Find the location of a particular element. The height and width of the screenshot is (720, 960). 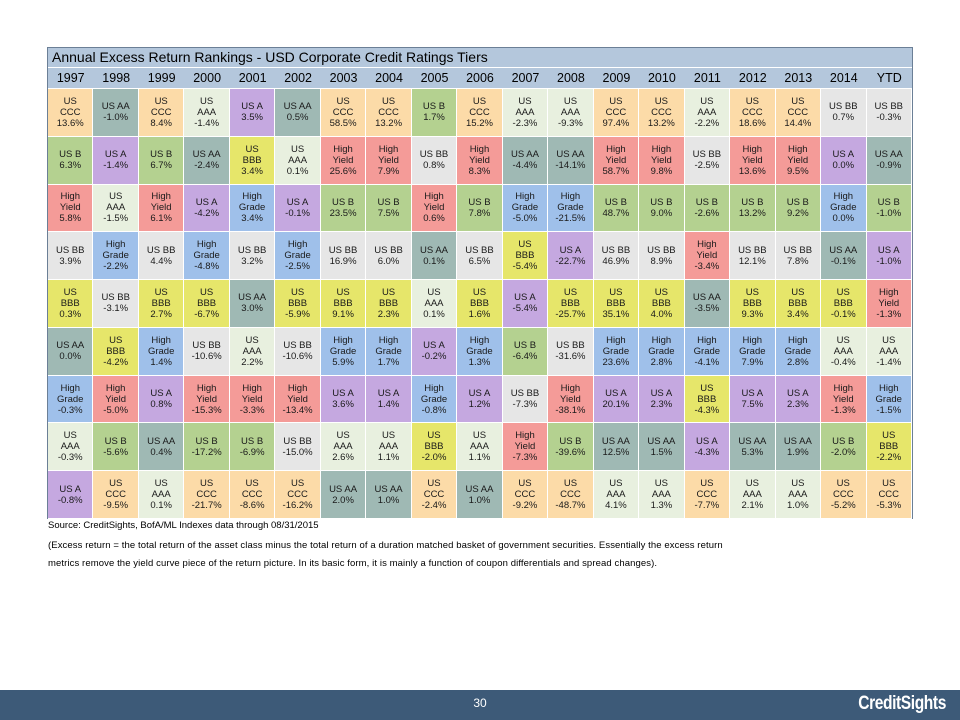

rank-cell: US B 48.7% is located at coordinates (616, 208).